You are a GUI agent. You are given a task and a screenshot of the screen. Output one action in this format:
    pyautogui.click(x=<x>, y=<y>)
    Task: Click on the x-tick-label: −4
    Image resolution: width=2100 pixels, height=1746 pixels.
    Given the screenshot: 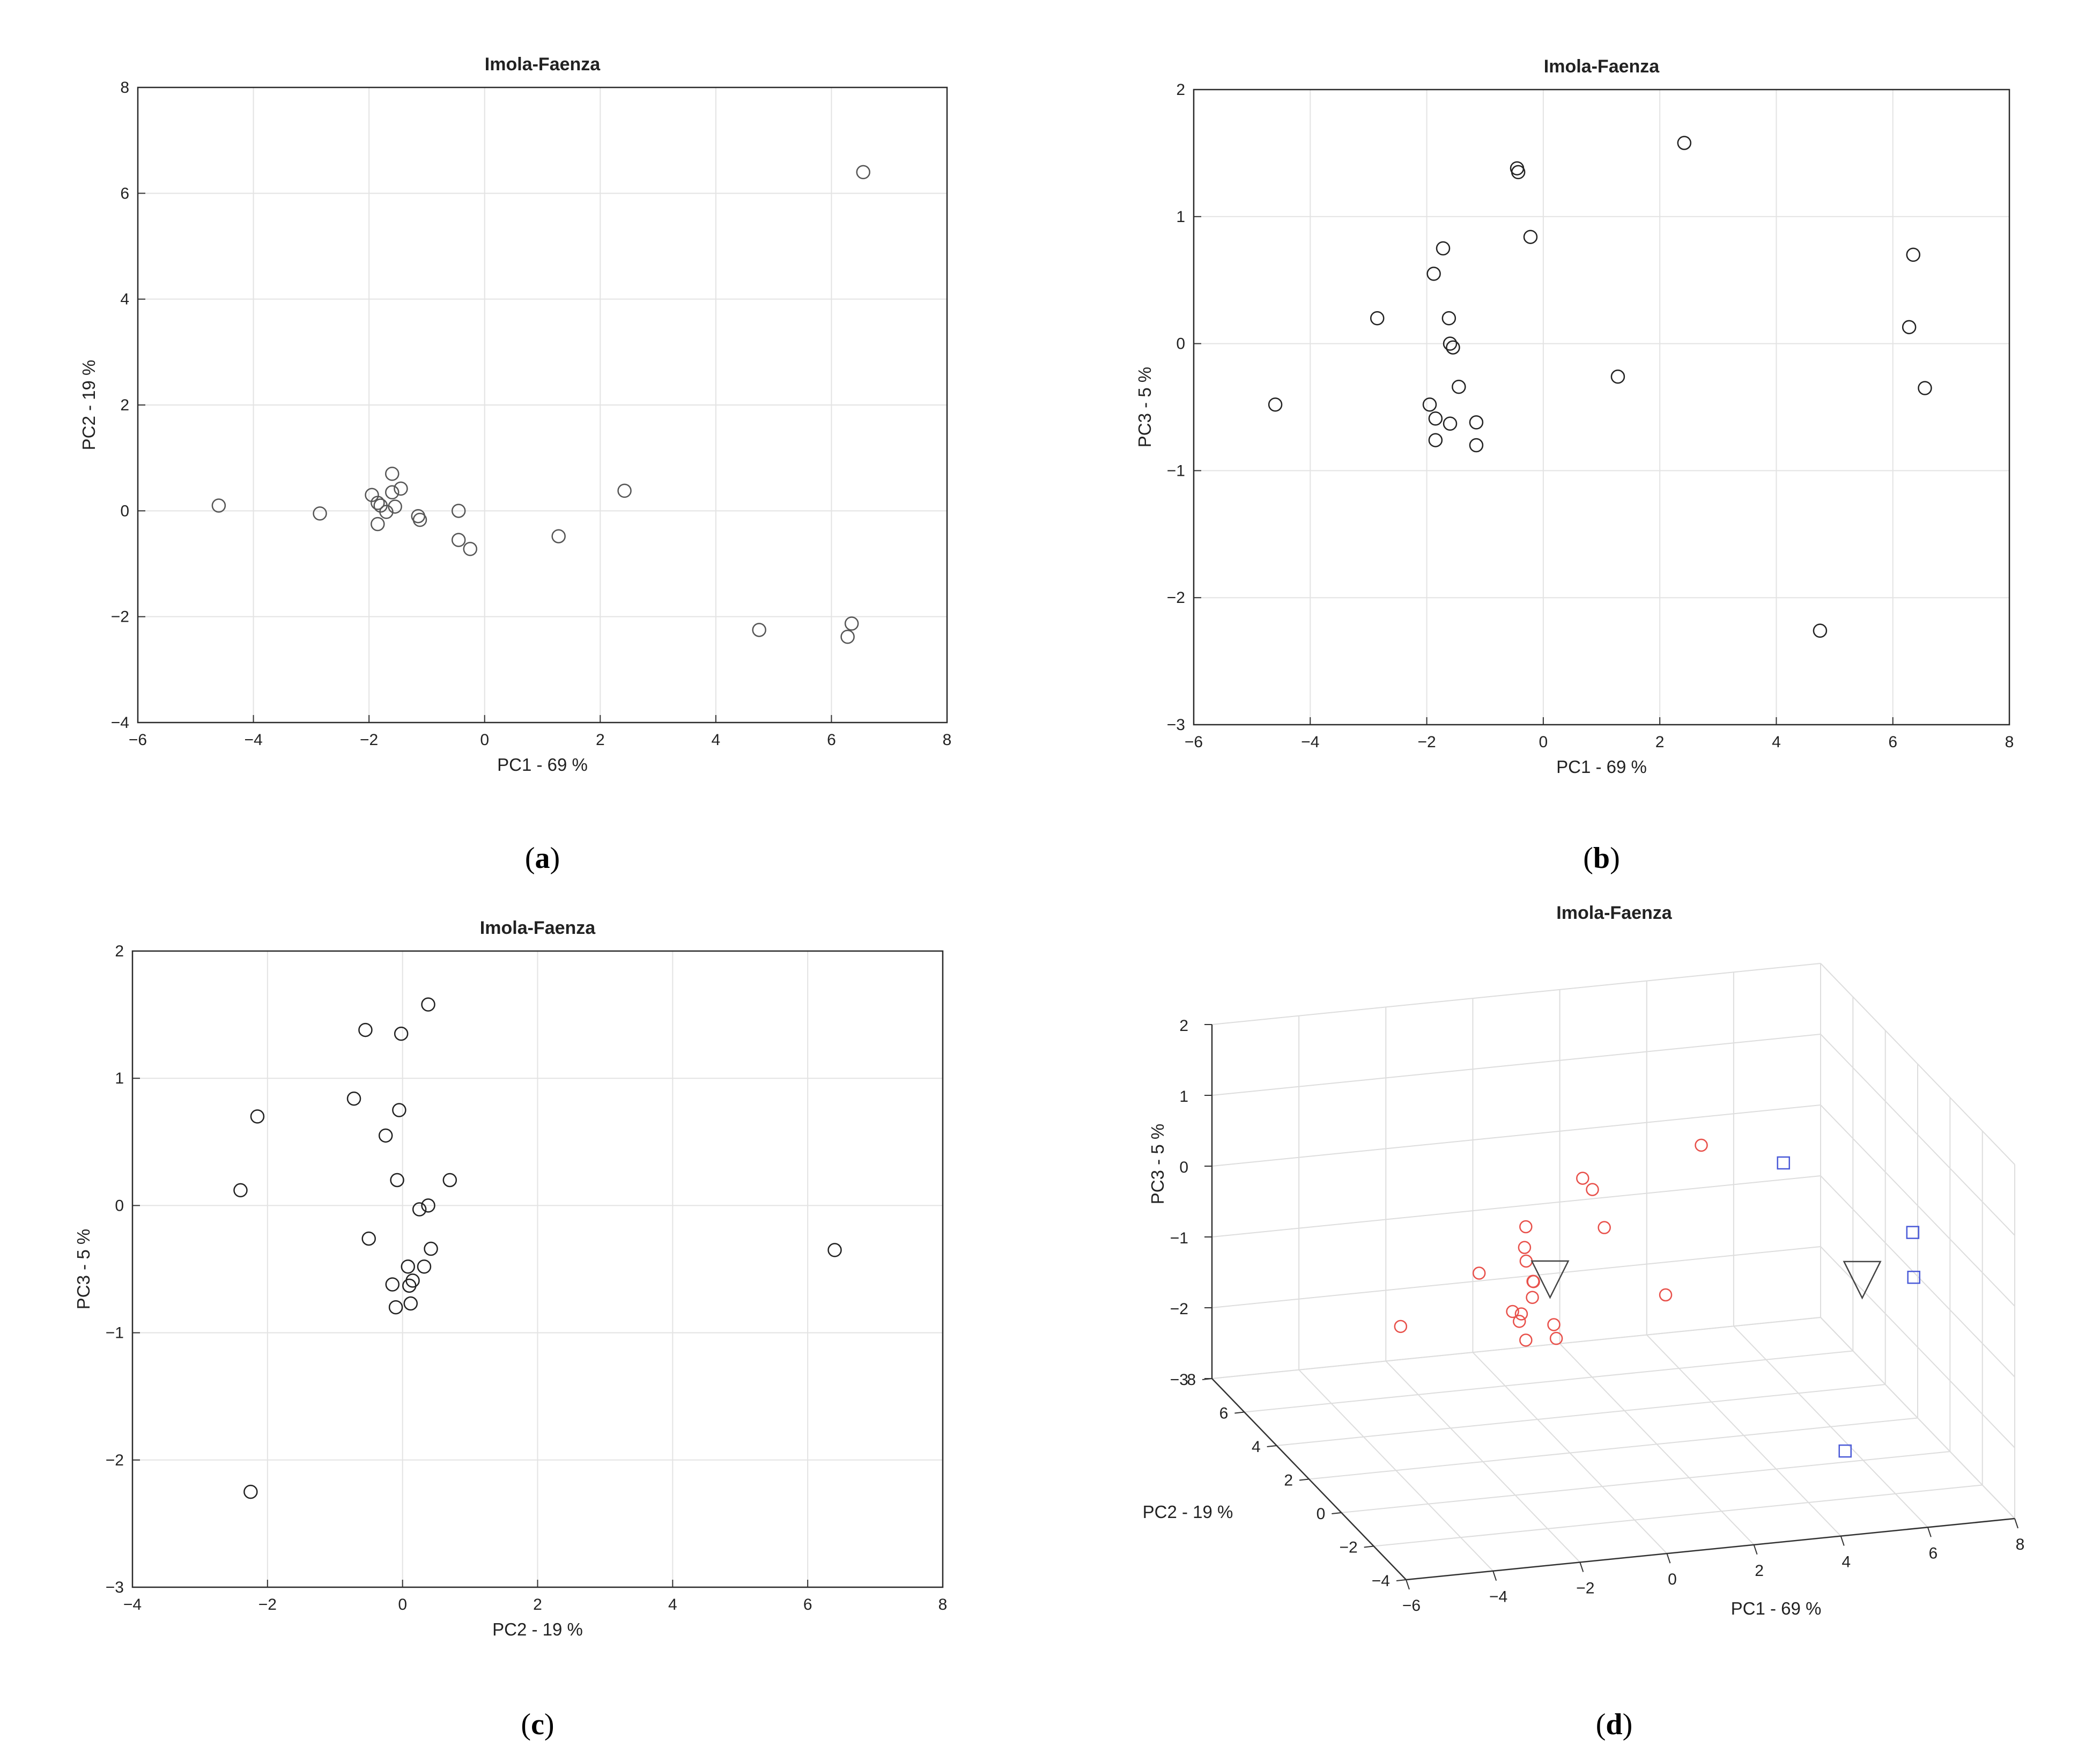 What is the action you would take?
    pyautogui.click(x=253, y=740)
    